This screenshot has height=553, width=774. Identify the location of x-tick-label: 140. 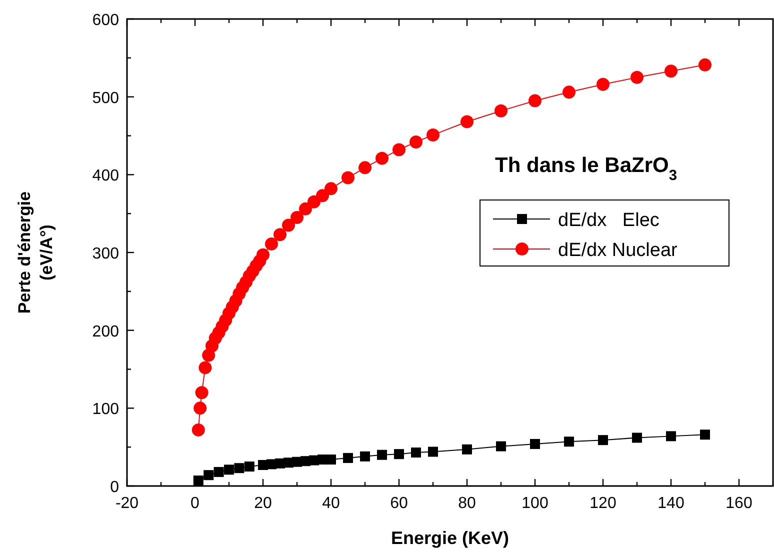
(671, 503).